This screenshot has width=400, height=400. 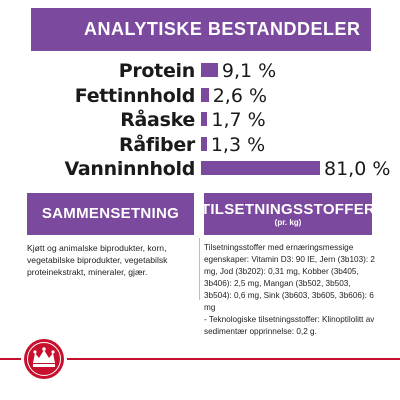 What do you see at coordinates (157, 120) in the screenshot?
I see `analytics-row-label: Råaske` at bounding box center [157, 120].